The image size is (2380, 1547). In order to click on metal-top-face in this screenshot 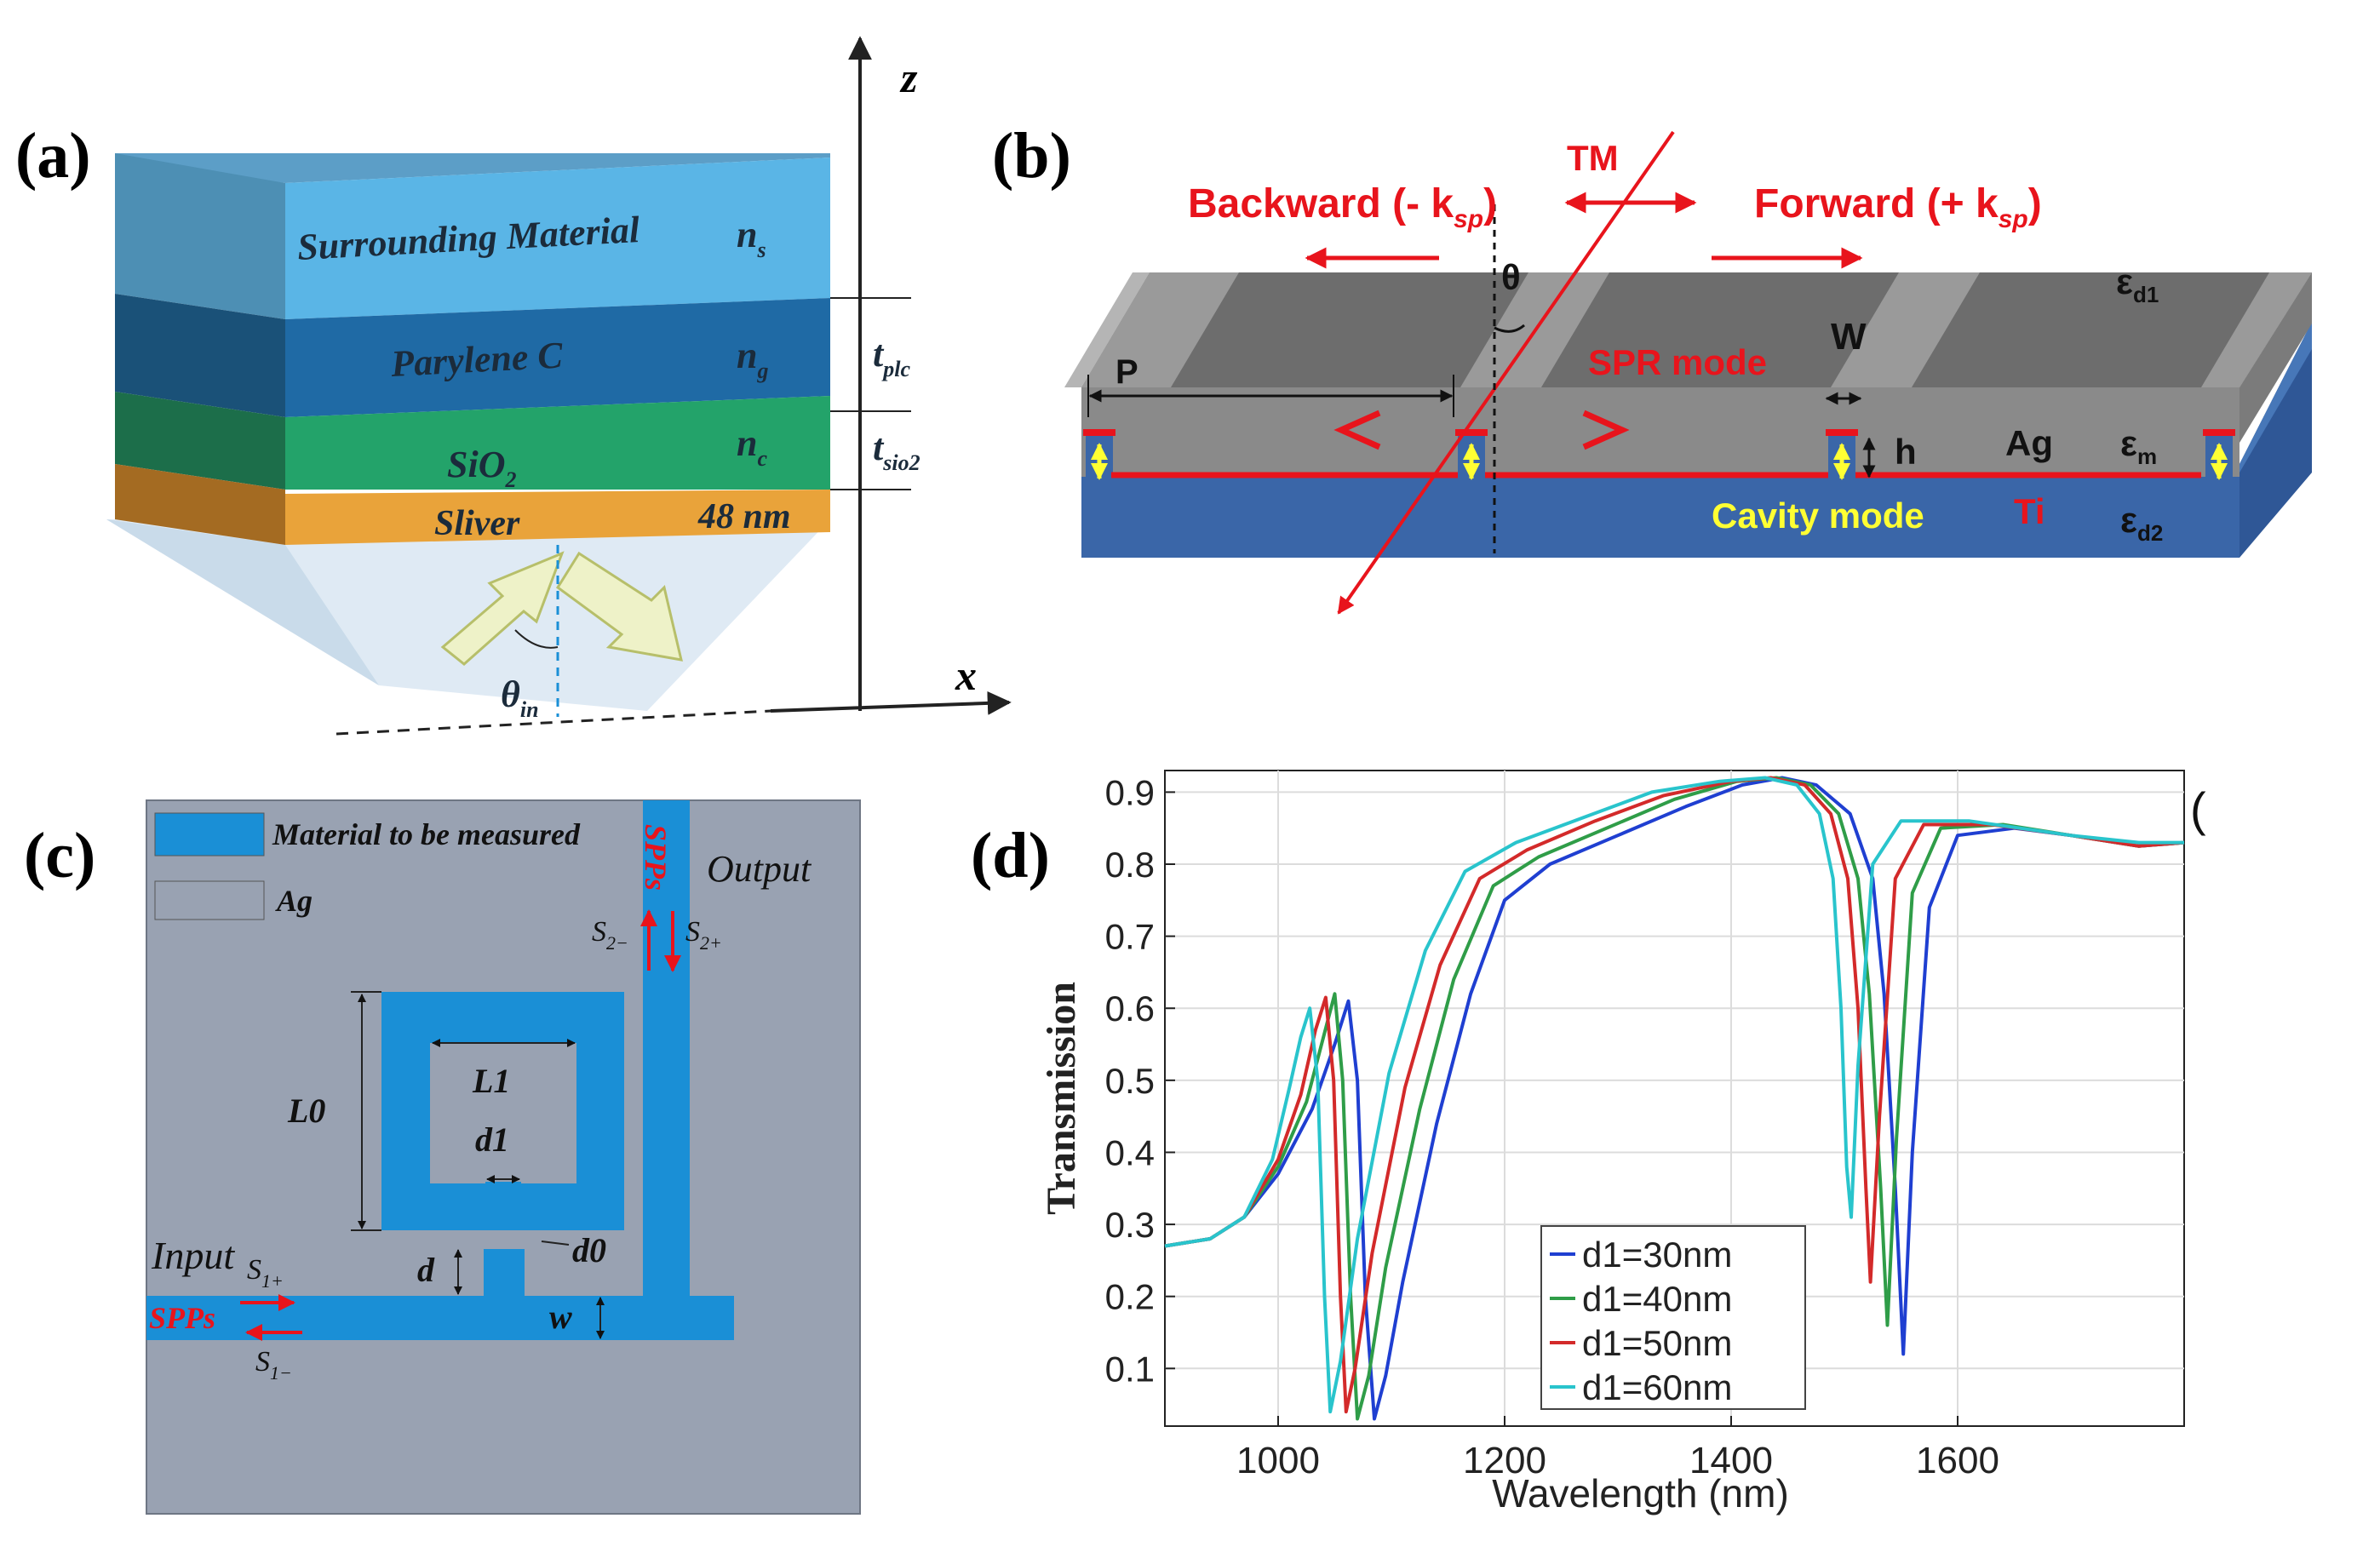, I will do `click(1697, 329)`.